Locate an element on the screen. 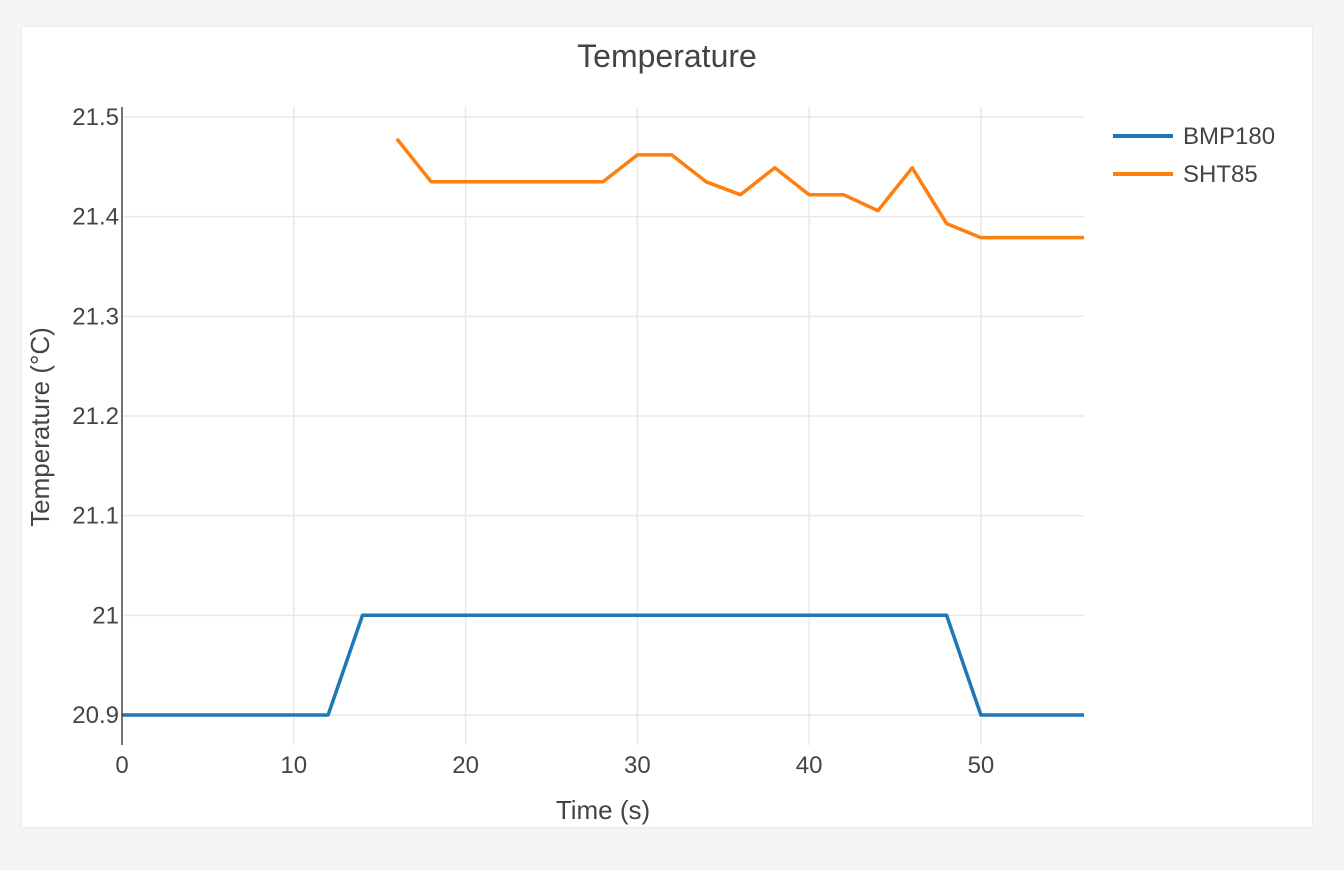 This screenshot has height=870, width=1344. x-tick-label: 20 is located at coordinates (465, 765).